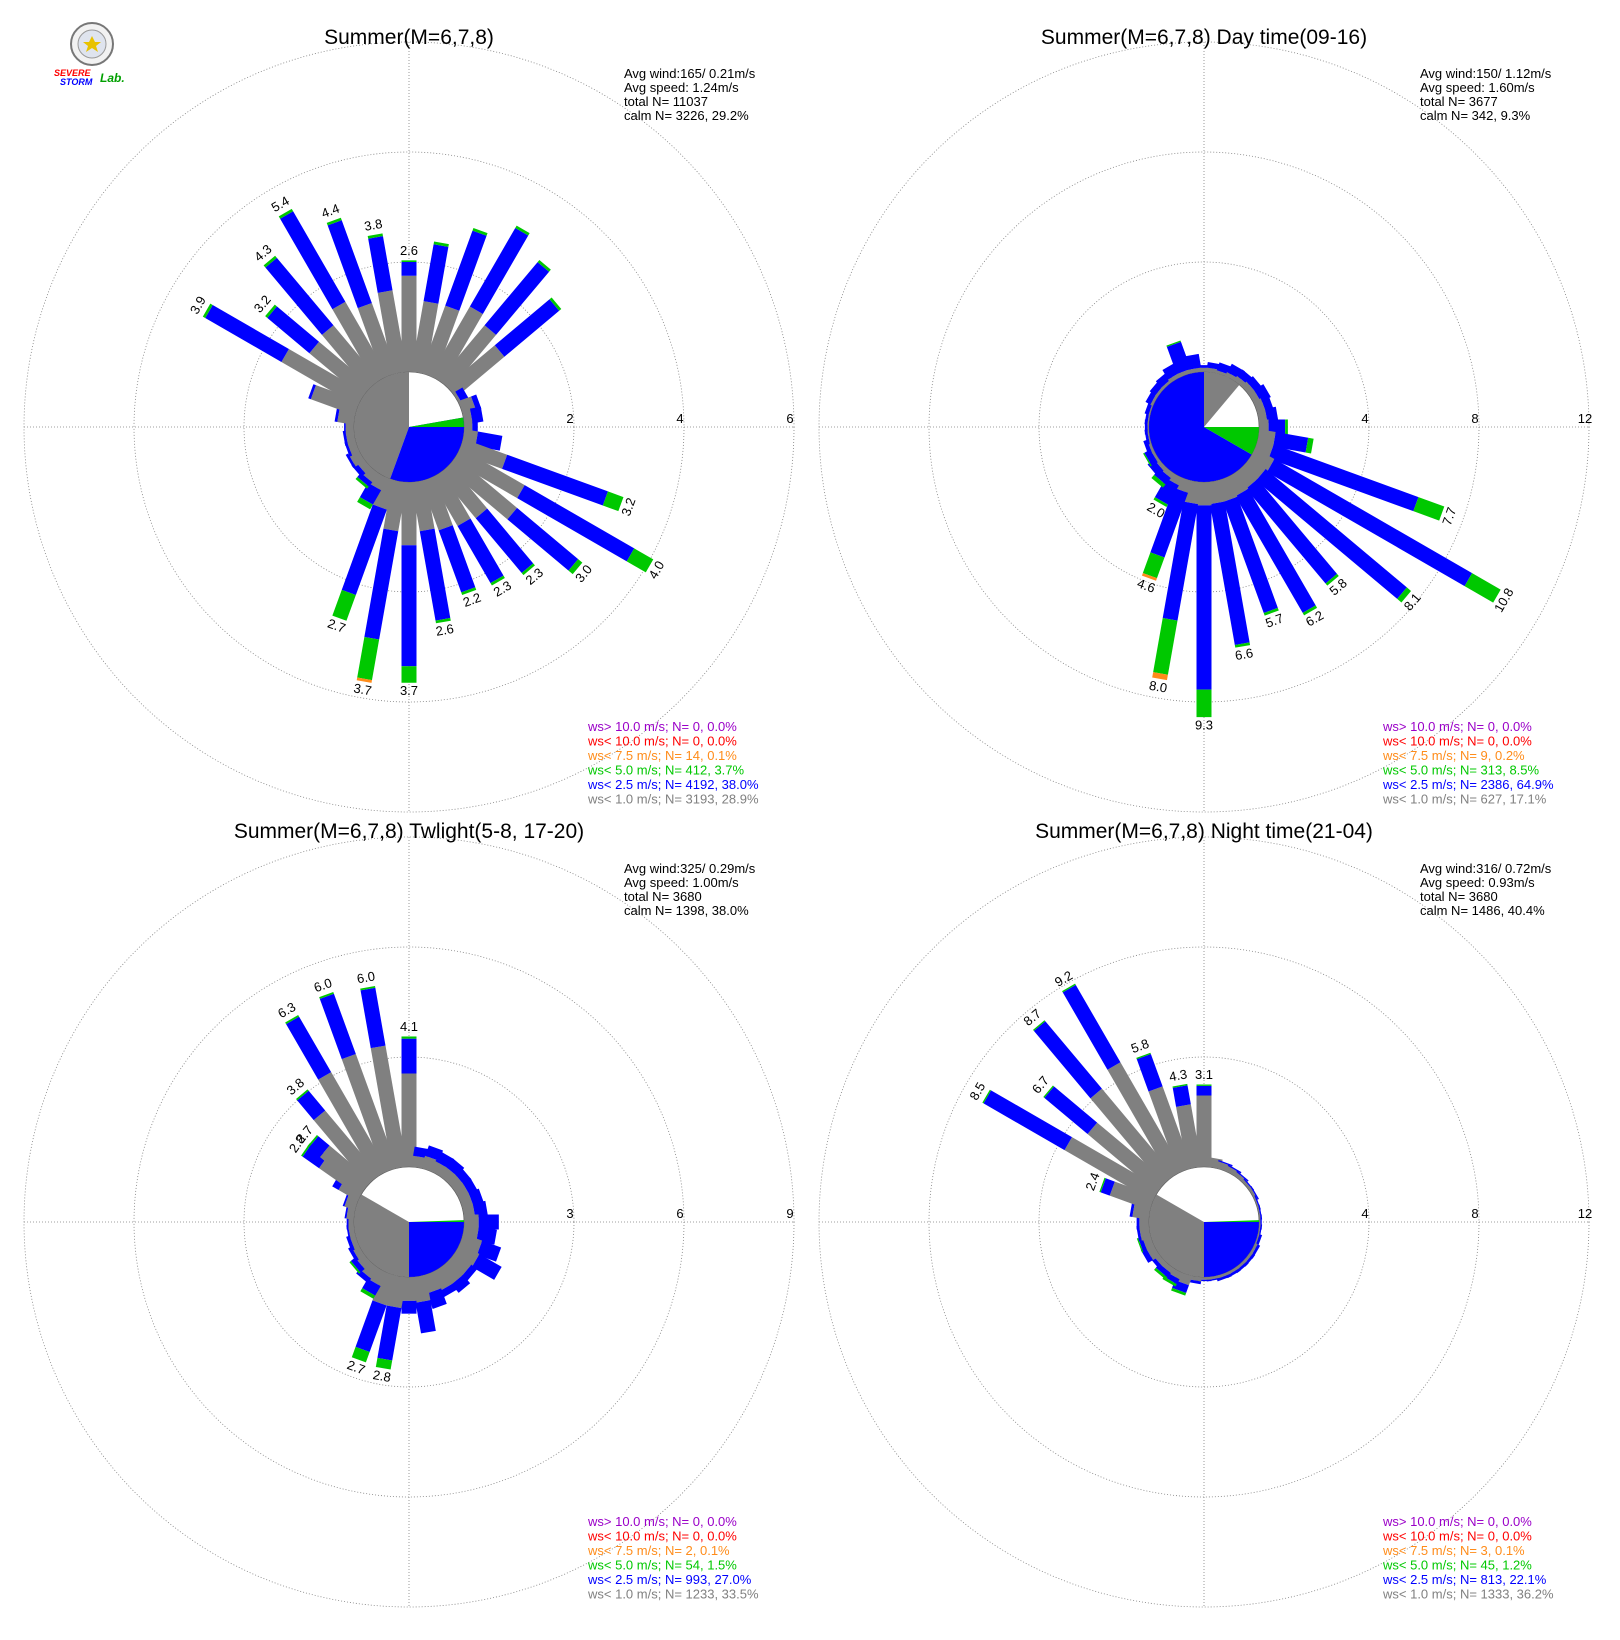 The width and height of the screenshot is (1620, 1640). Describe the element at coordinates (1457, 741) in the screenshot. I see `legend-entry: ws< 10.0 m/s; N= 0, 0.0%` at that location.